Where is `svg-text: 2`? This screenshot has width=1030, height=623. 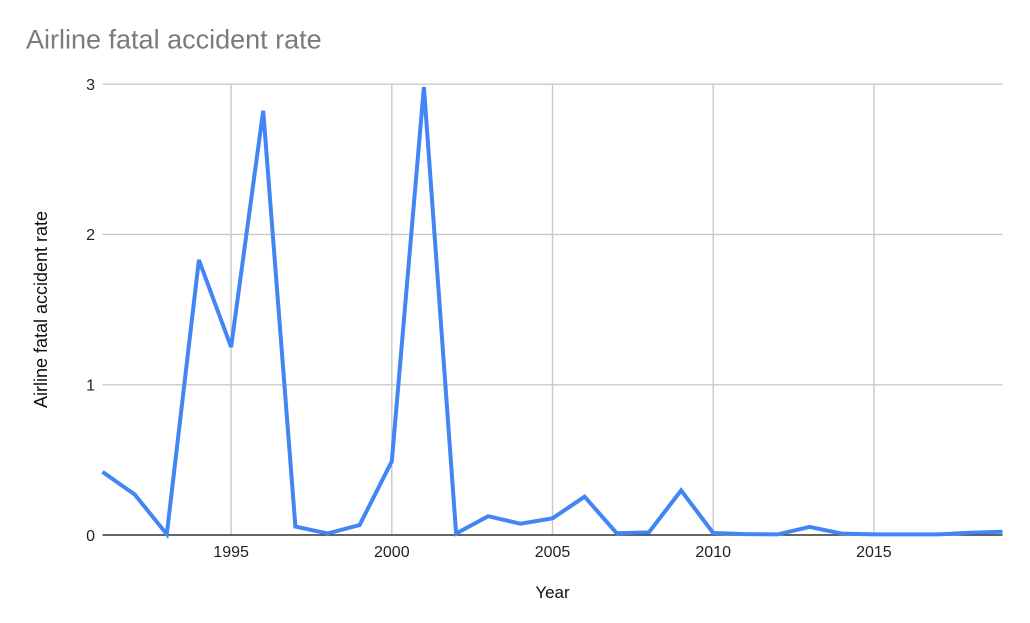
svg-text: 2 is located at coordinates (90, 235).